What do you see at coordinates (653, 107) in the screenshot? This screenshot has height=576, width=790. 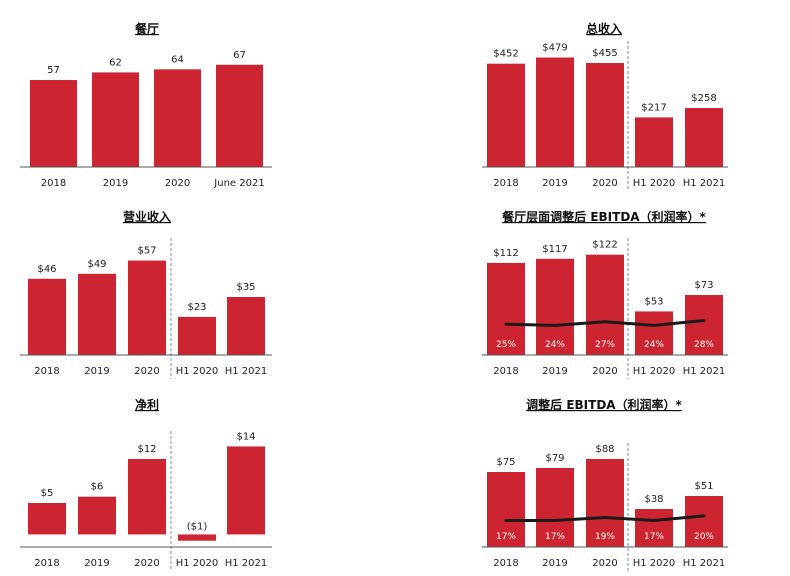 I see `value-label: $217` at bounding box center [653, 107].